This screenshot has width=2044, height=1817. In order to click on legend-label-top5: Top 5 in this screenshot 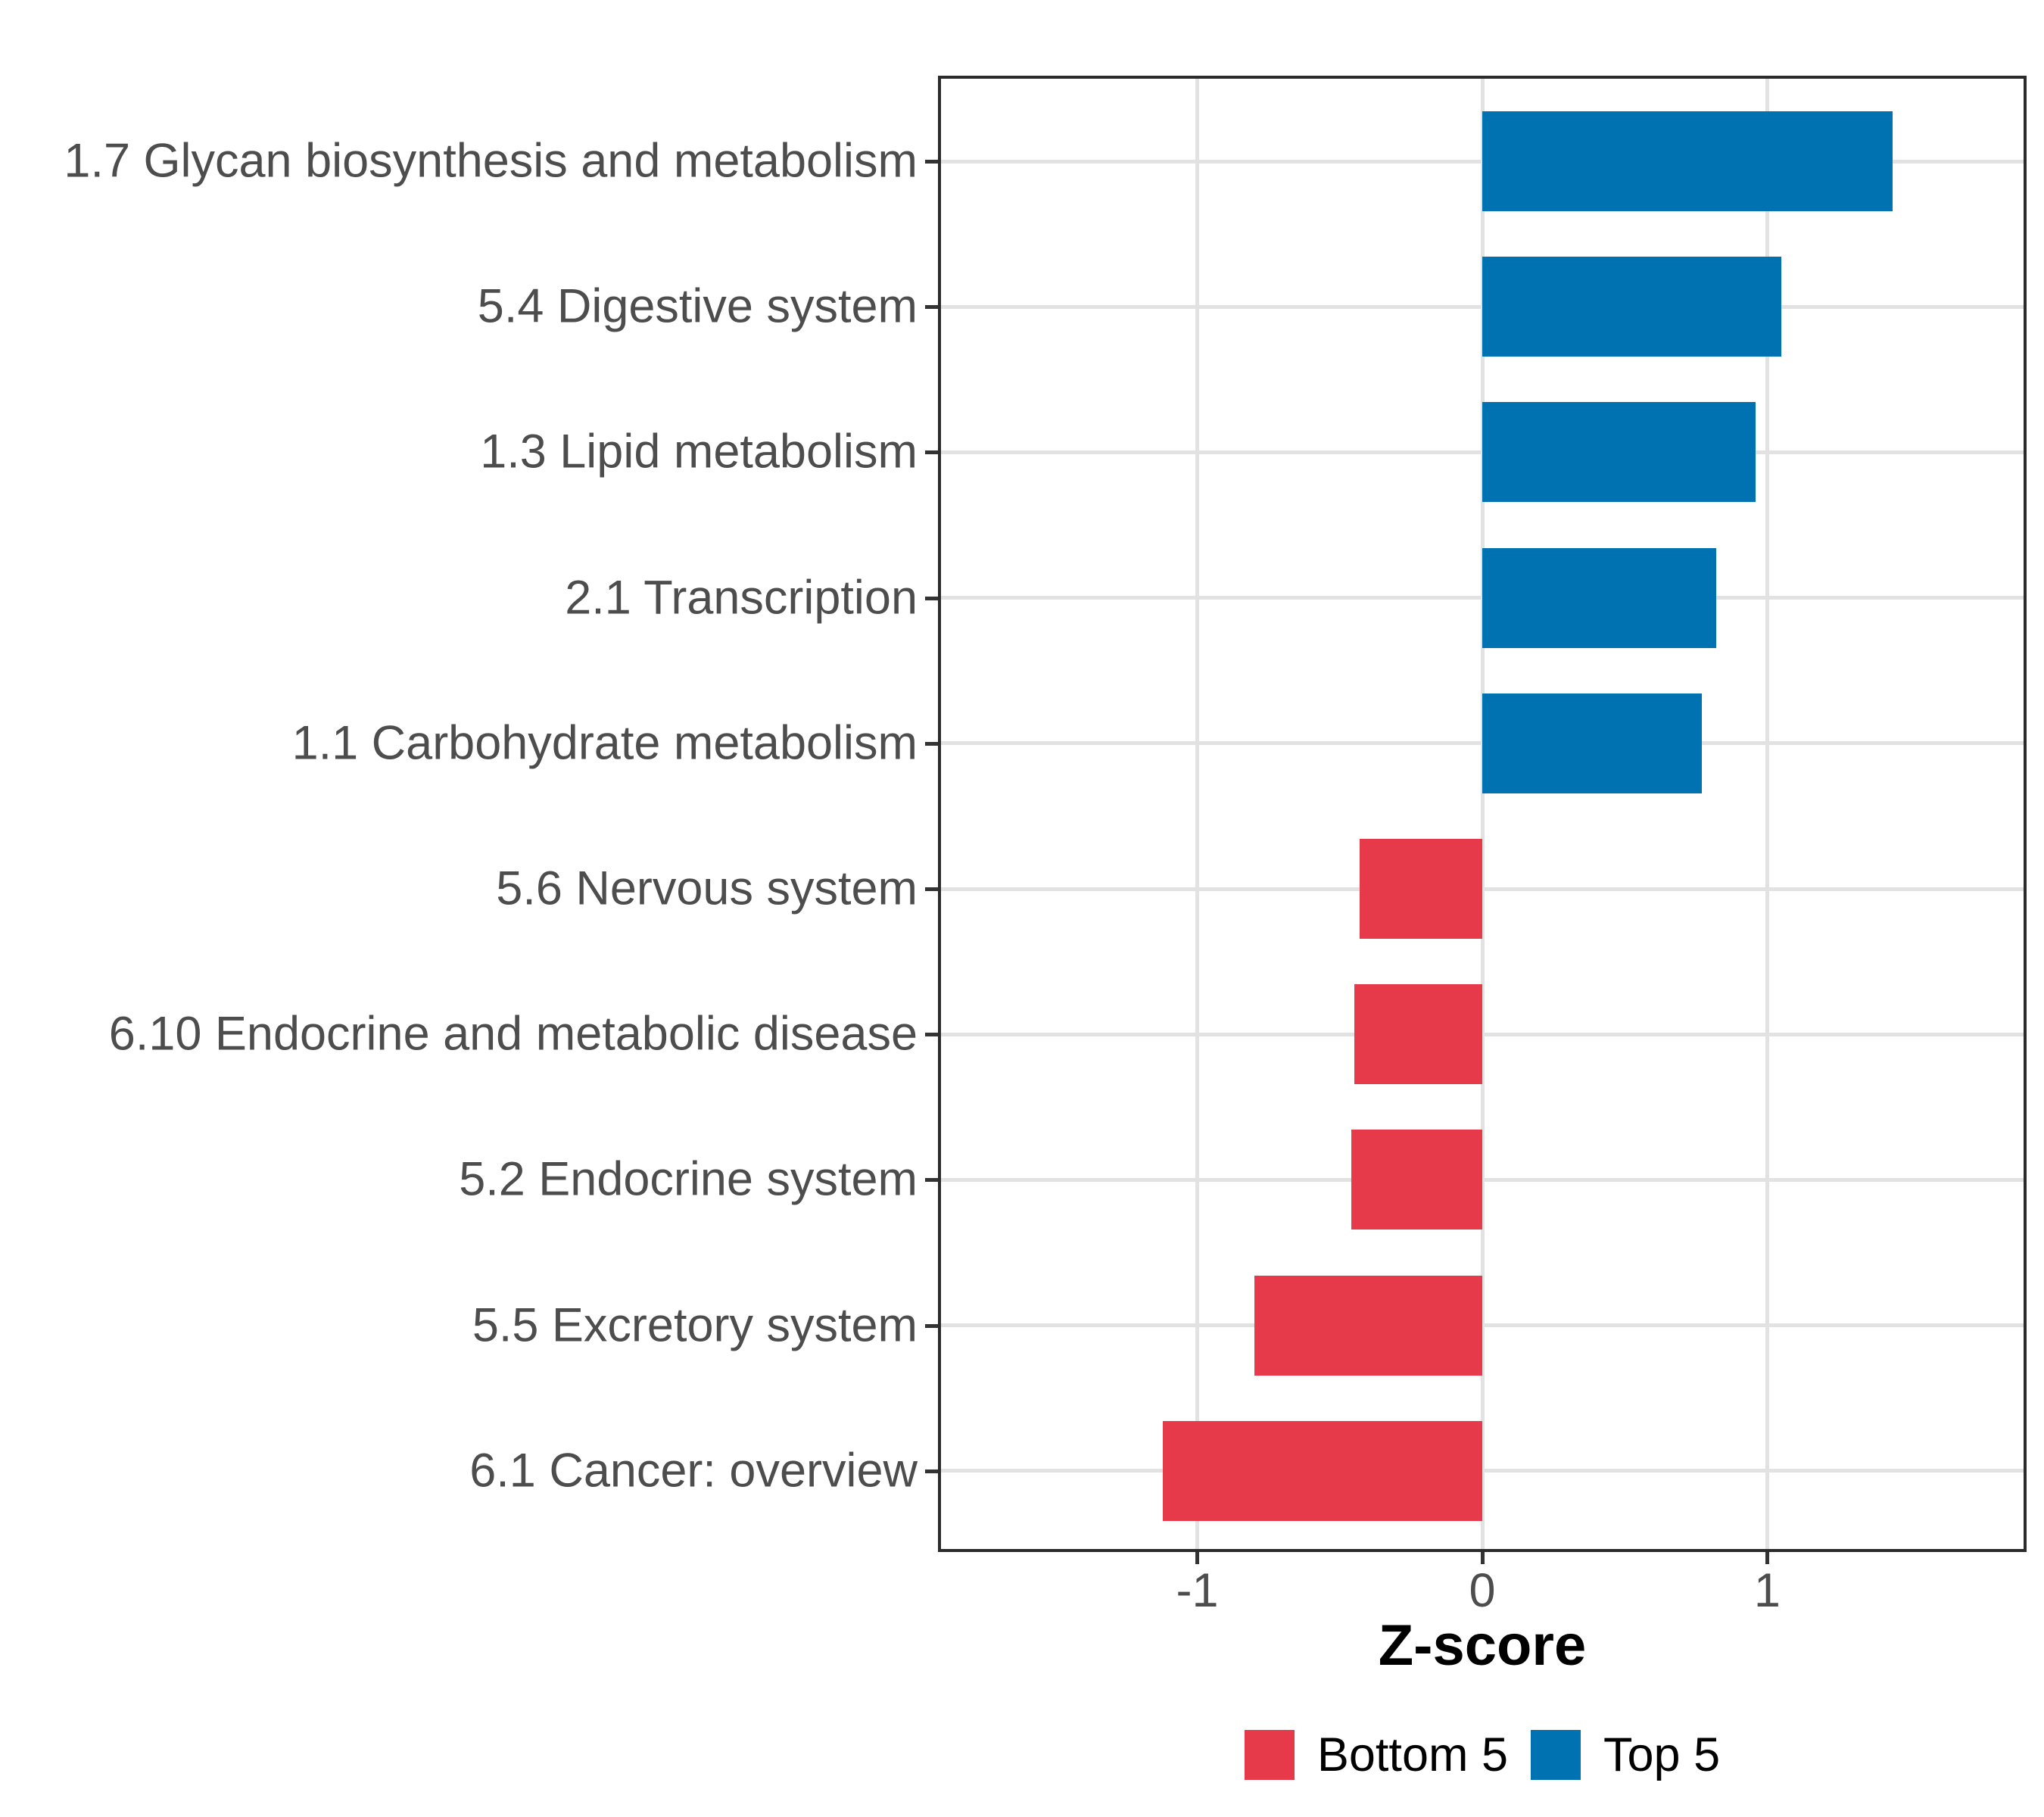, I will do `click(1662, 1754)`.